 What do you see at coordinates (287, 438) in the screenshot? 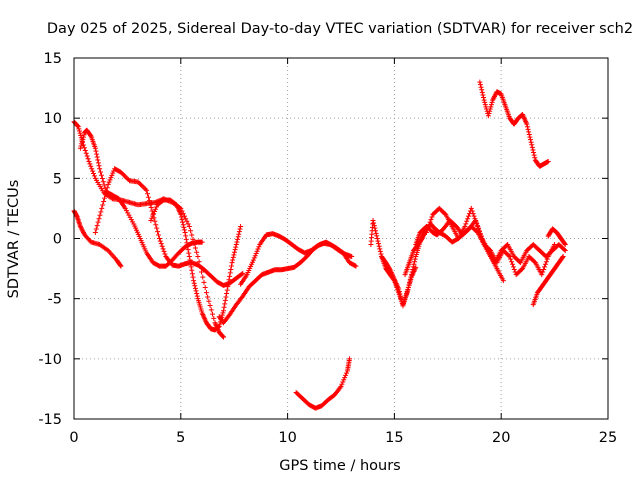
I see `x-tick-label: 10` at bounding box center [287, 438].